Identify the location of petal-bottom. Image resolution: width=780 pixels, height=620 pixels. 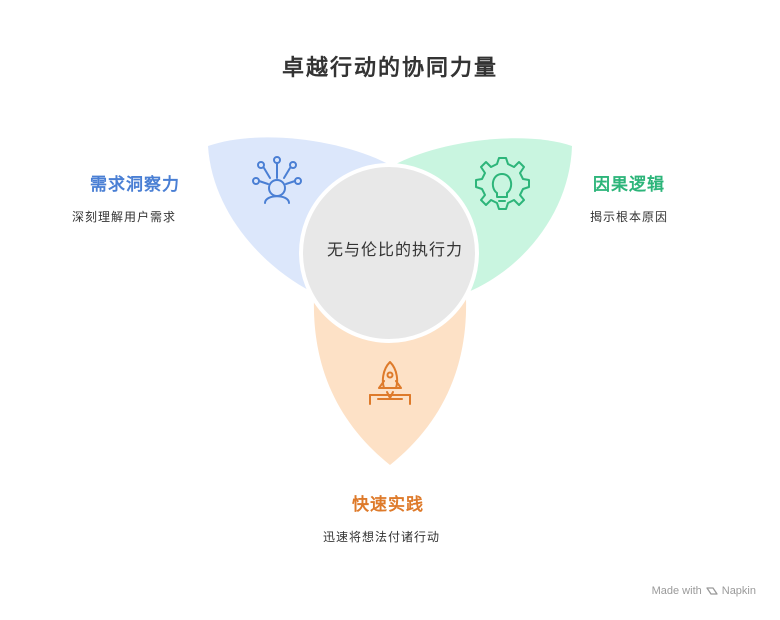
(390, 381).